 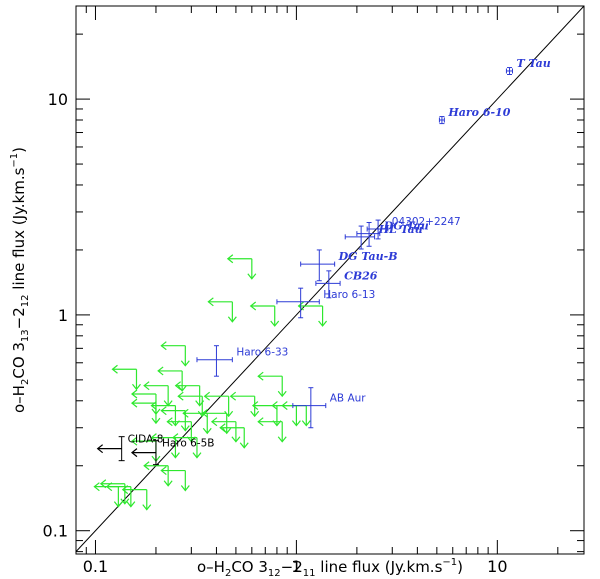 I want to click on detection-label: Haro 6-10, so click(x=478, y=112).